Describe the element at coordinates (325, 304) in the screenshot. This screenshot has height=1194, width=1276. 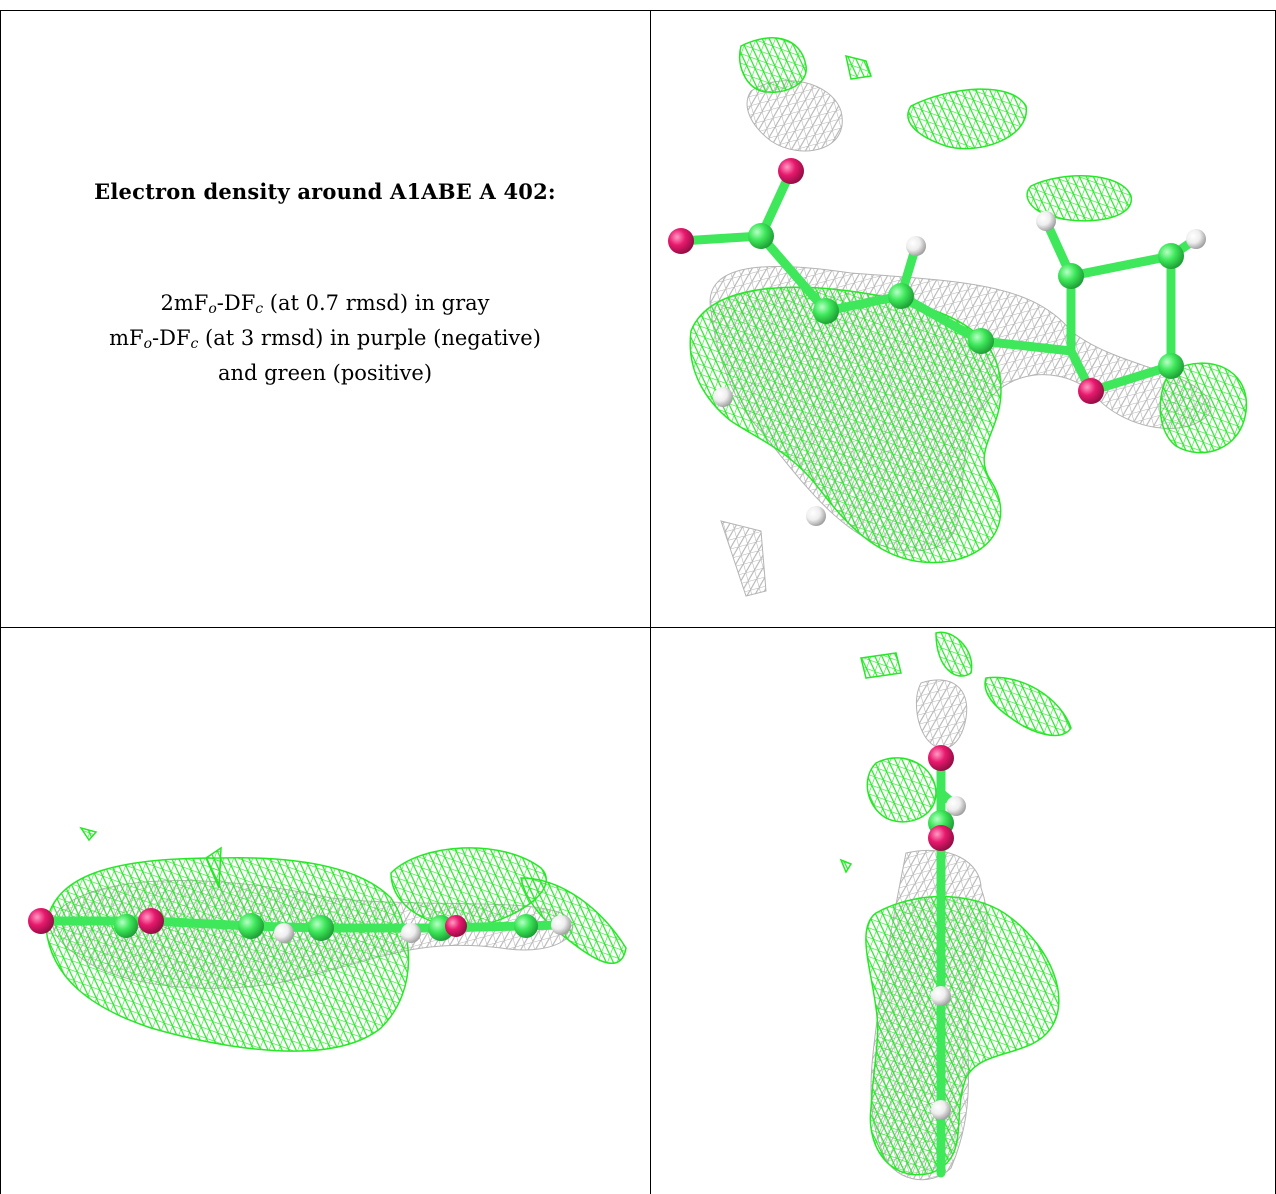
I see `legend-line-2fofc: 2mFo-DFc (at 0.7 rmsd) in gray` at that location.